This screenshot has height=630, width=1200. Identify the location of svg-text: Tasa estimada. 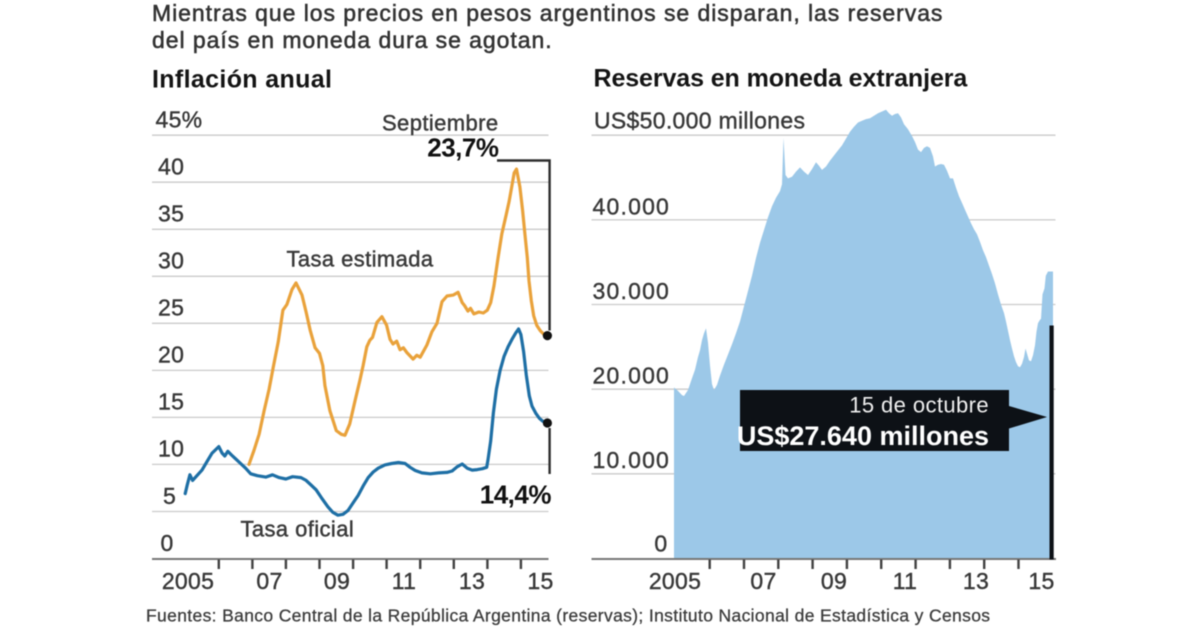
(360, 259).